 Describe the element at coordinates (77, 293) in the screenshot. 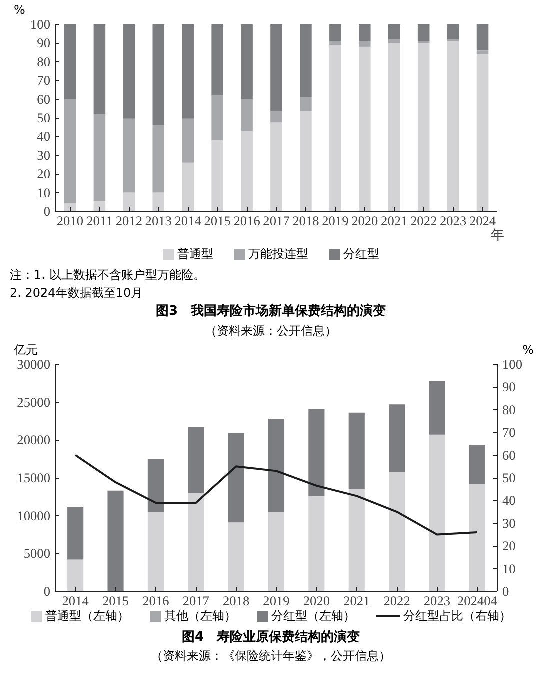

I see `text: 2. 2024年数据截至10月` at that location.